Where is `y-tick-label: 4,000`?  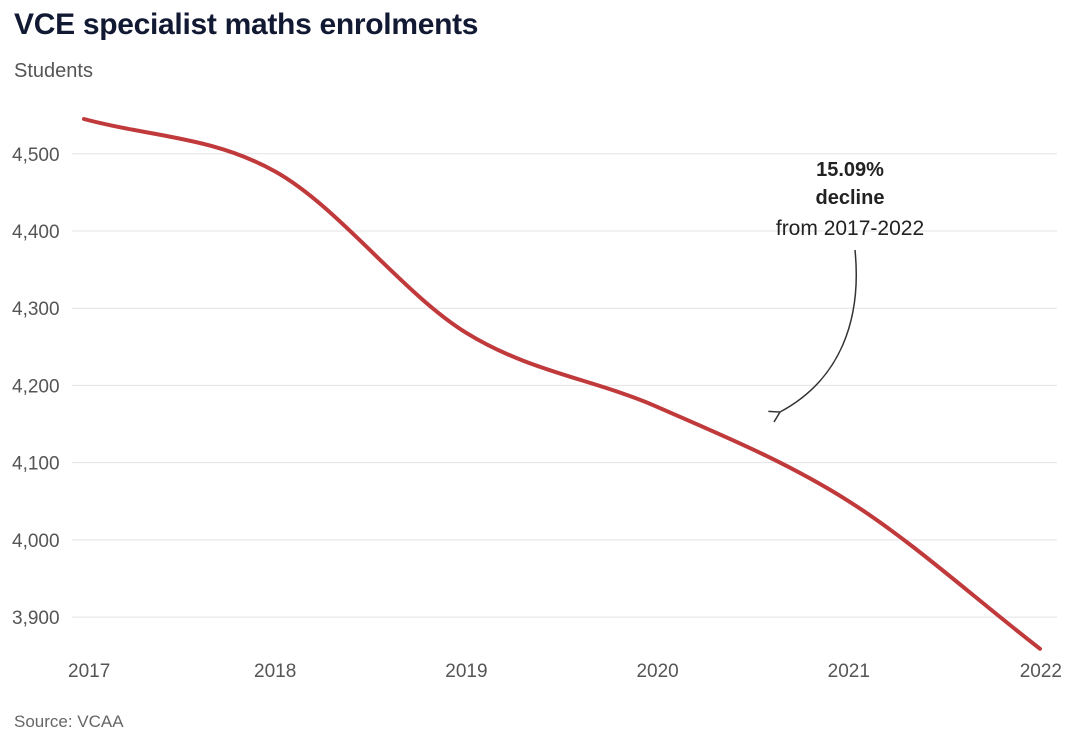 y-tick-label: 4,000 is located at coordinates (36, 541).